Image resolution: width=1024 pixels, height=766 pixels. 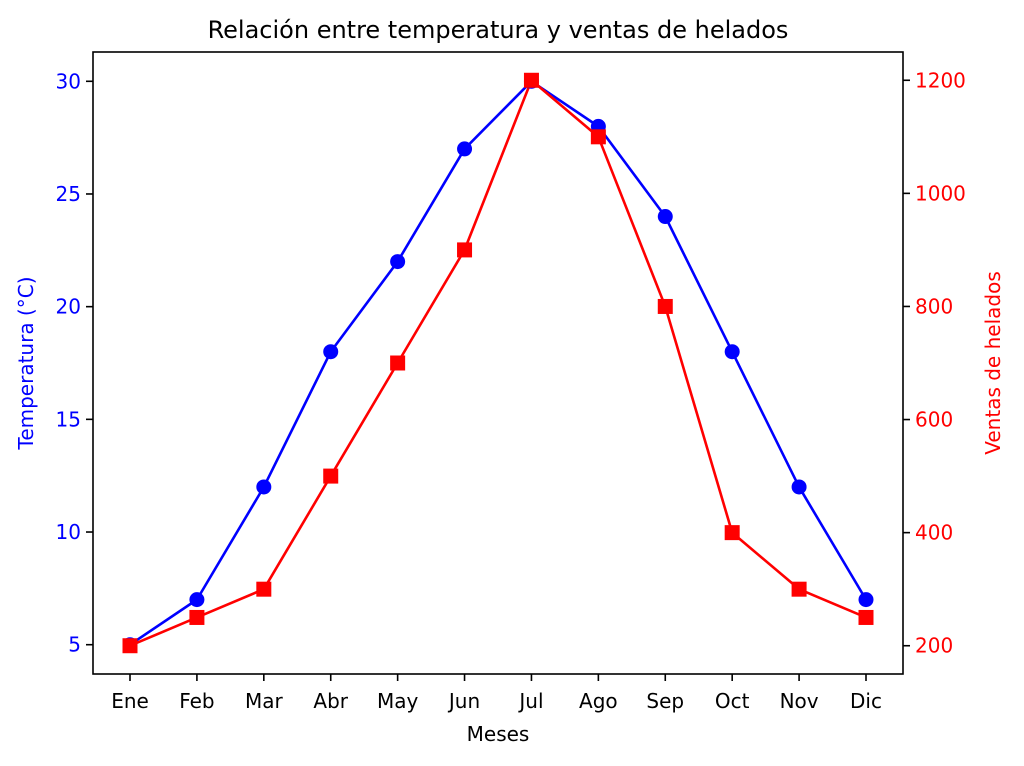 I want to click on temperature-point-may, so click(x=398, y=262).